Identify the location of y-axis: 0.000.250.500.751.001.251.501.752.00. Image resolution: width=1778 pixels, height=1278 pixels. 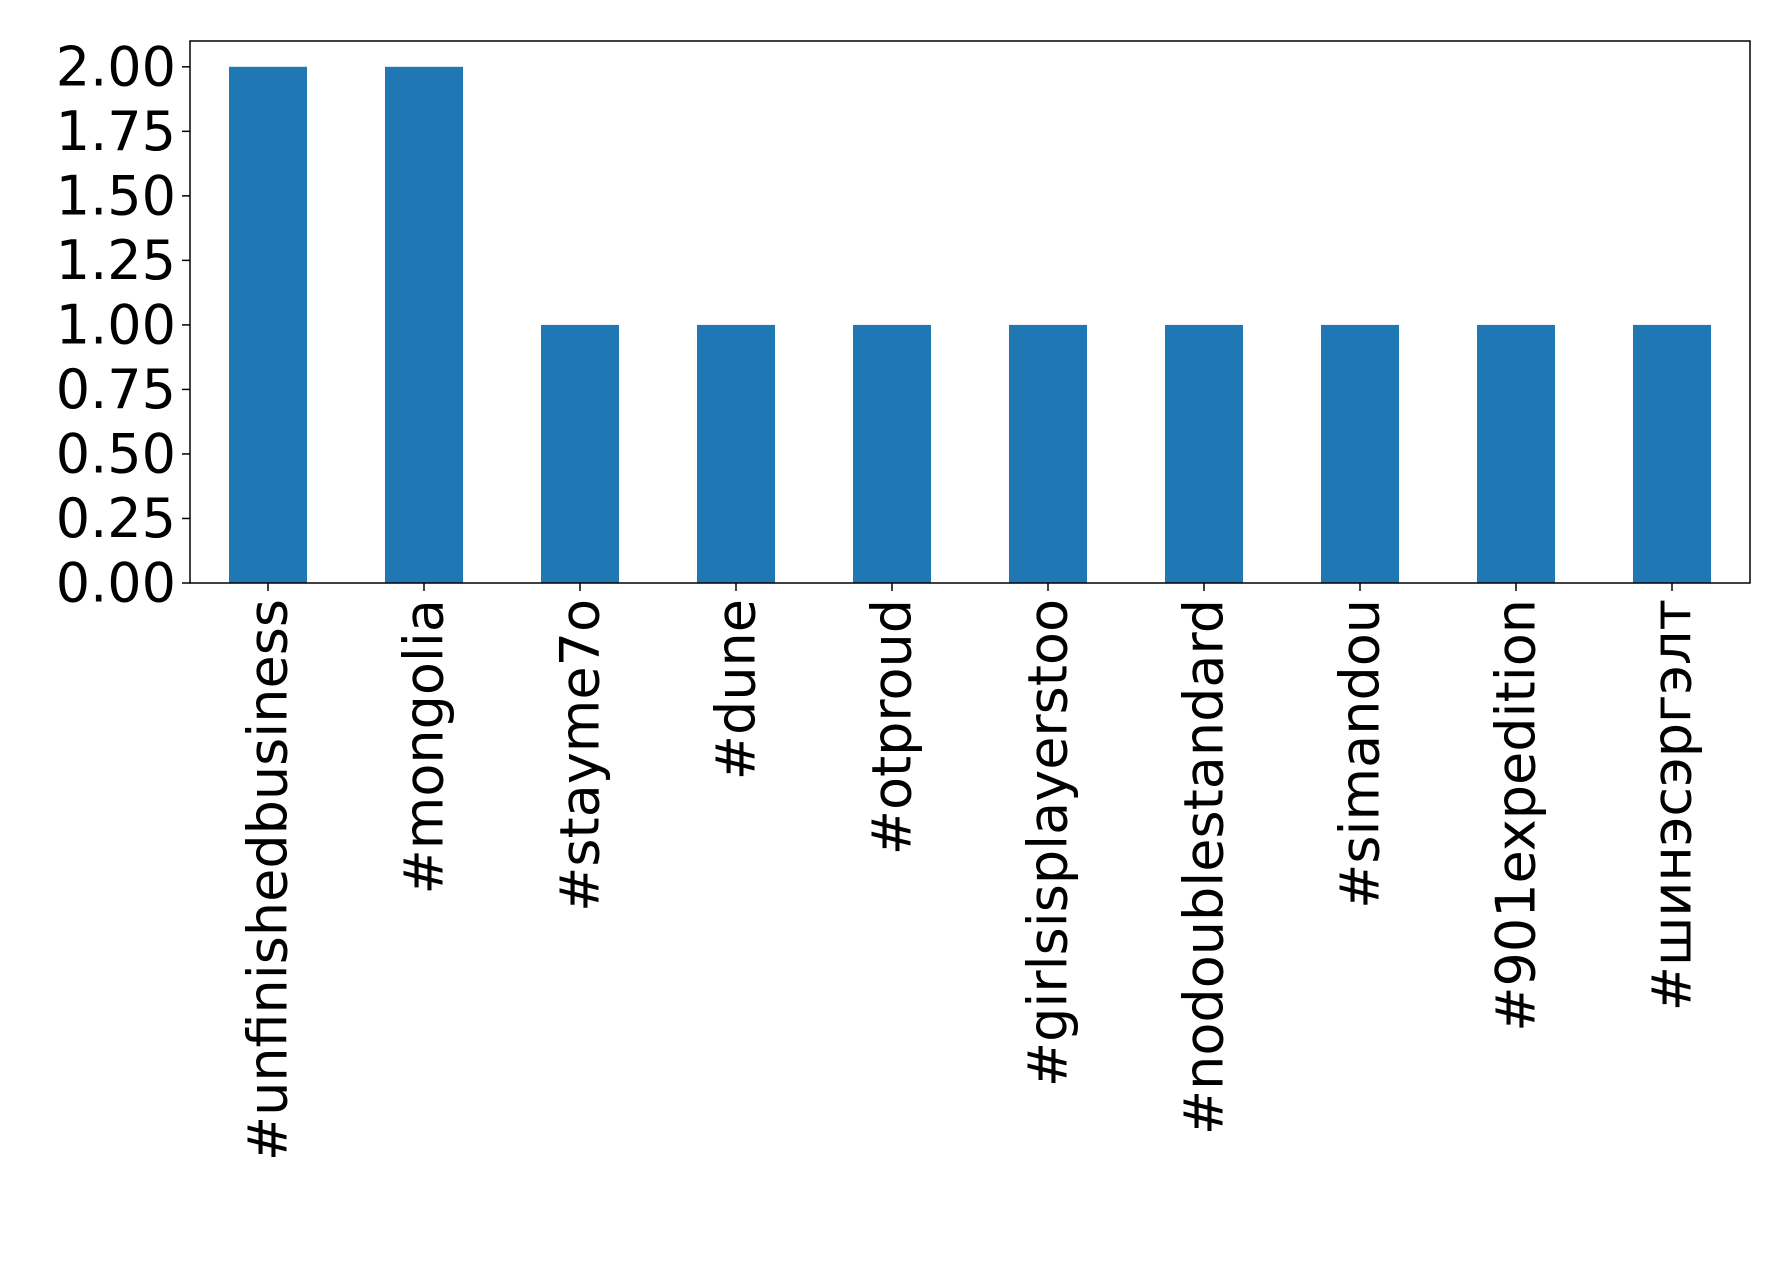
(123, 325).